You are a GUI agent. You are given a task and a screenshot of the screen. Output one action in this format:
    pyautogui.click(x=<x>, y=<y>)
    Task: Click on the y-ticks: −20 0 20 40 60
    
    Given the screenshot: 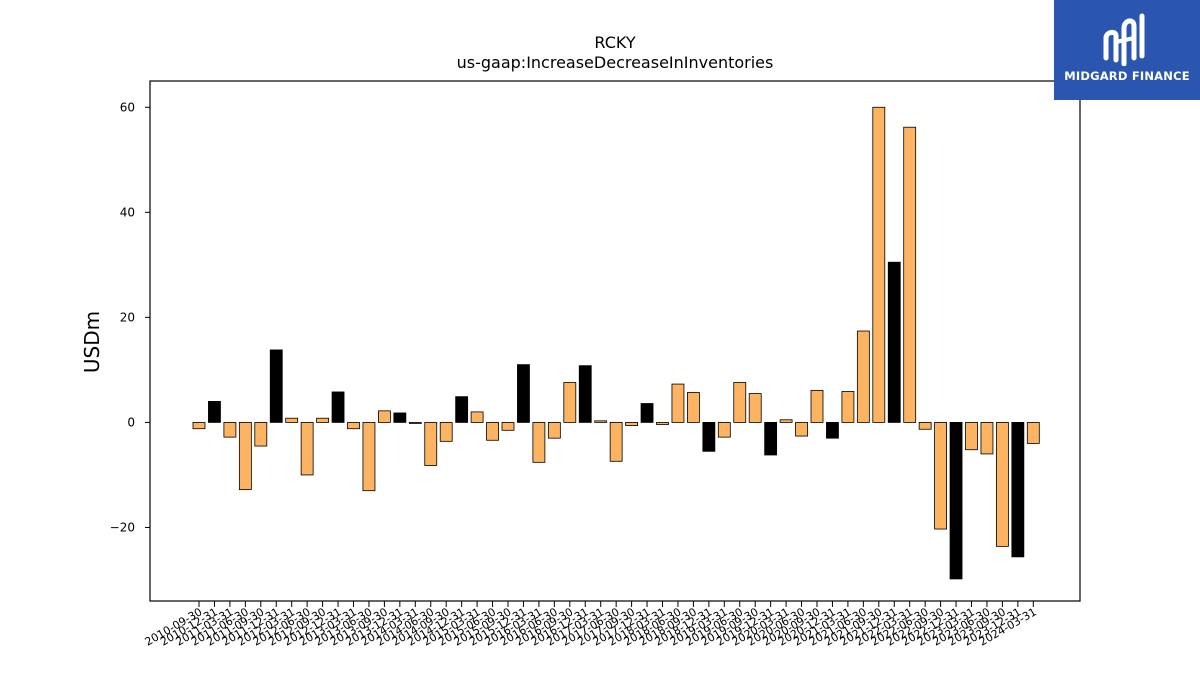 What is the action you would take?
    pyautogui.click(x=130, y=317)
    